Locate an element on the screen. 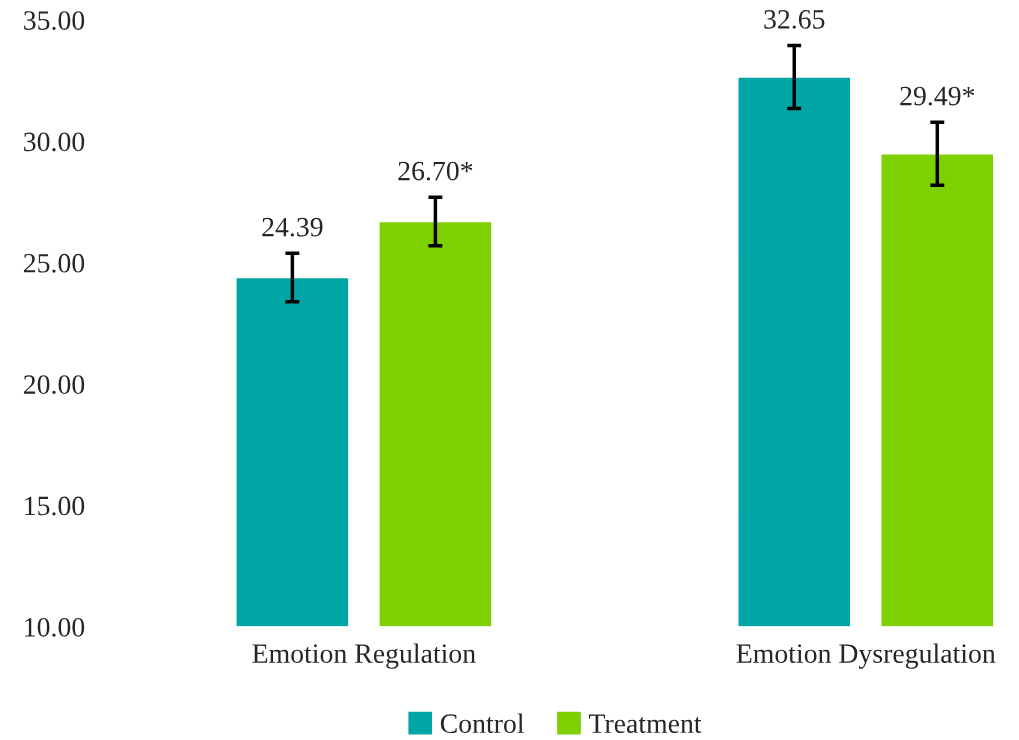 Image resolution: width=1019 pixels, height=740 pixels. legend-label: Treatment is located at coordinates (645, 724).